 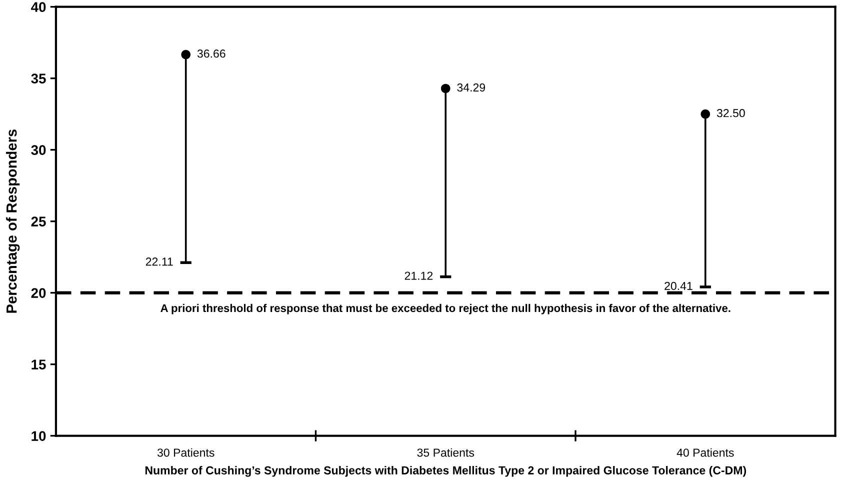 I want to click on y-tick-label: 10, so click(x=39, y=436).